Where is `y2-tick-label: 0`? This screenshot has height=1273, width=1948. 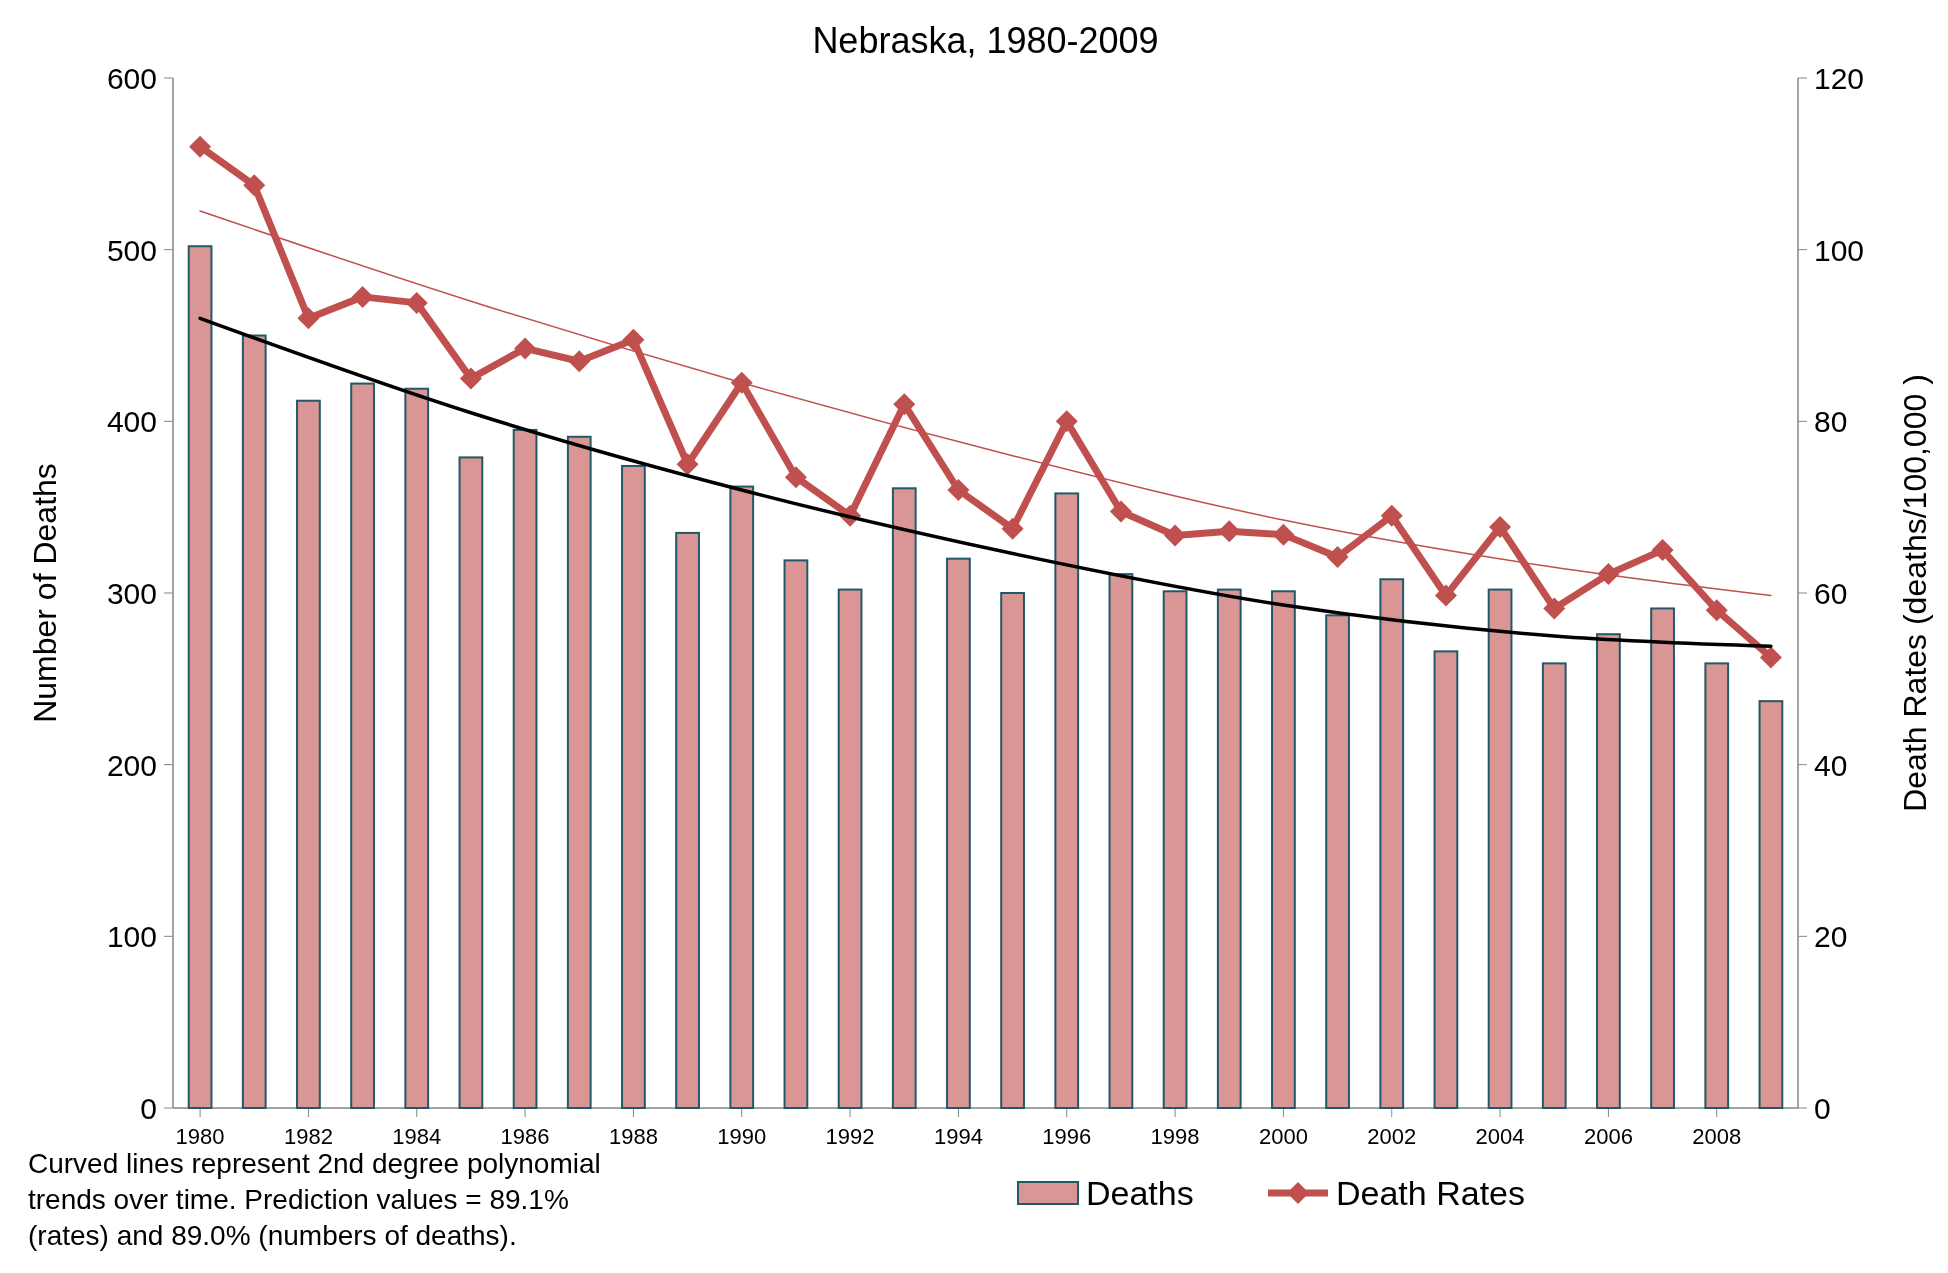 y2-tick-label: 0 is located at coordinates (1822, 1108).